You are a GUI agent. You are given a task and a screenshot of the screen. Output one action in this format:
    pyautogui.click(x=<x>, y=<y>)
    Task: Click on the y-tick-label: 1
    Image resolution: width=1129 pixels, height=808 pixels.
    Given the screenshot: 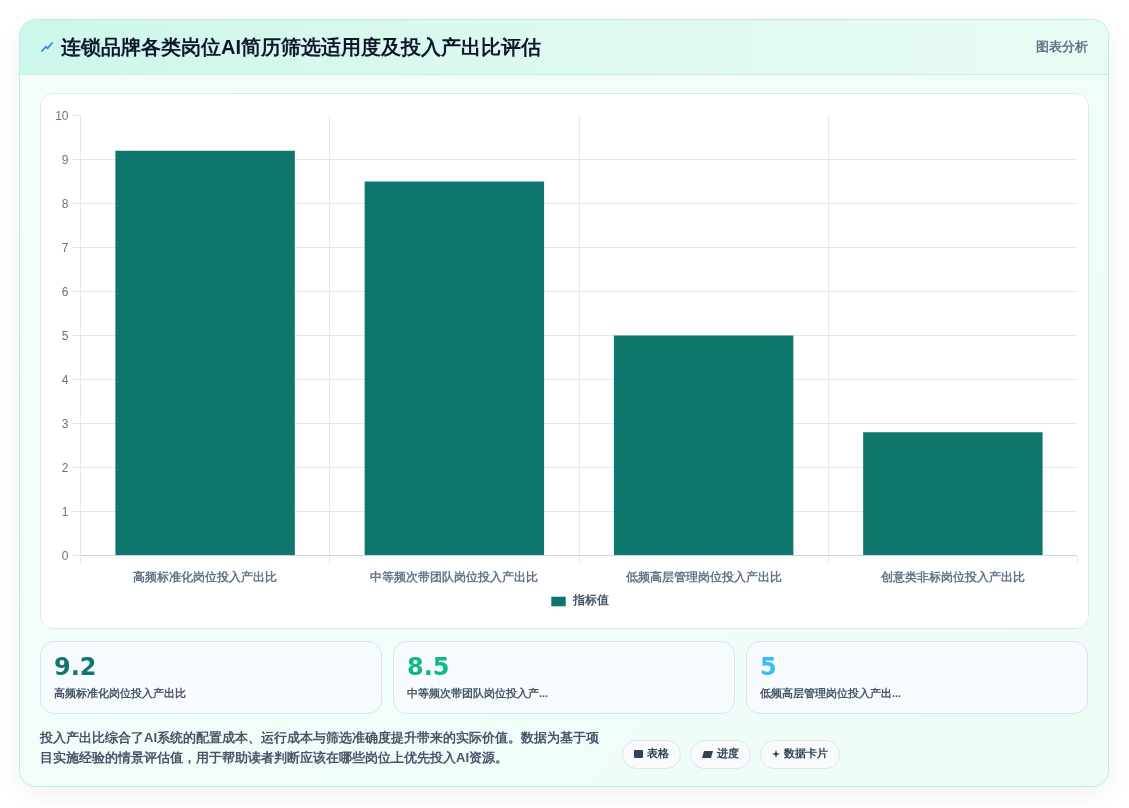 What is the action you would take?
    pyautogui.click(x=65, y=512)
    